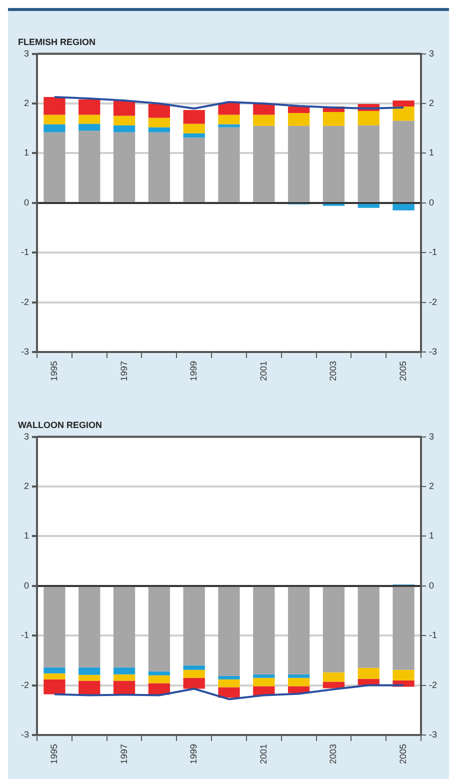 The height and width of the screenshot is (779, 457). What do you see at coordinates (60, 425) in the screenshot?
I see `chart-title: WALLOON REGION` at bounding box center [60, 425].